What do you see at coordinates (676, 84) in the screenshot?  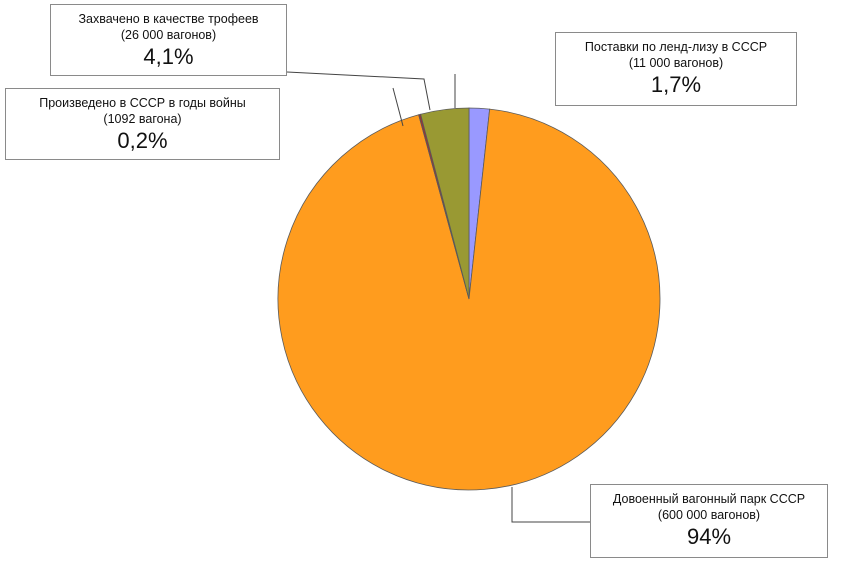 I see `callout-lendlease-percent: 1,7%` at bounding box center [676, 84].